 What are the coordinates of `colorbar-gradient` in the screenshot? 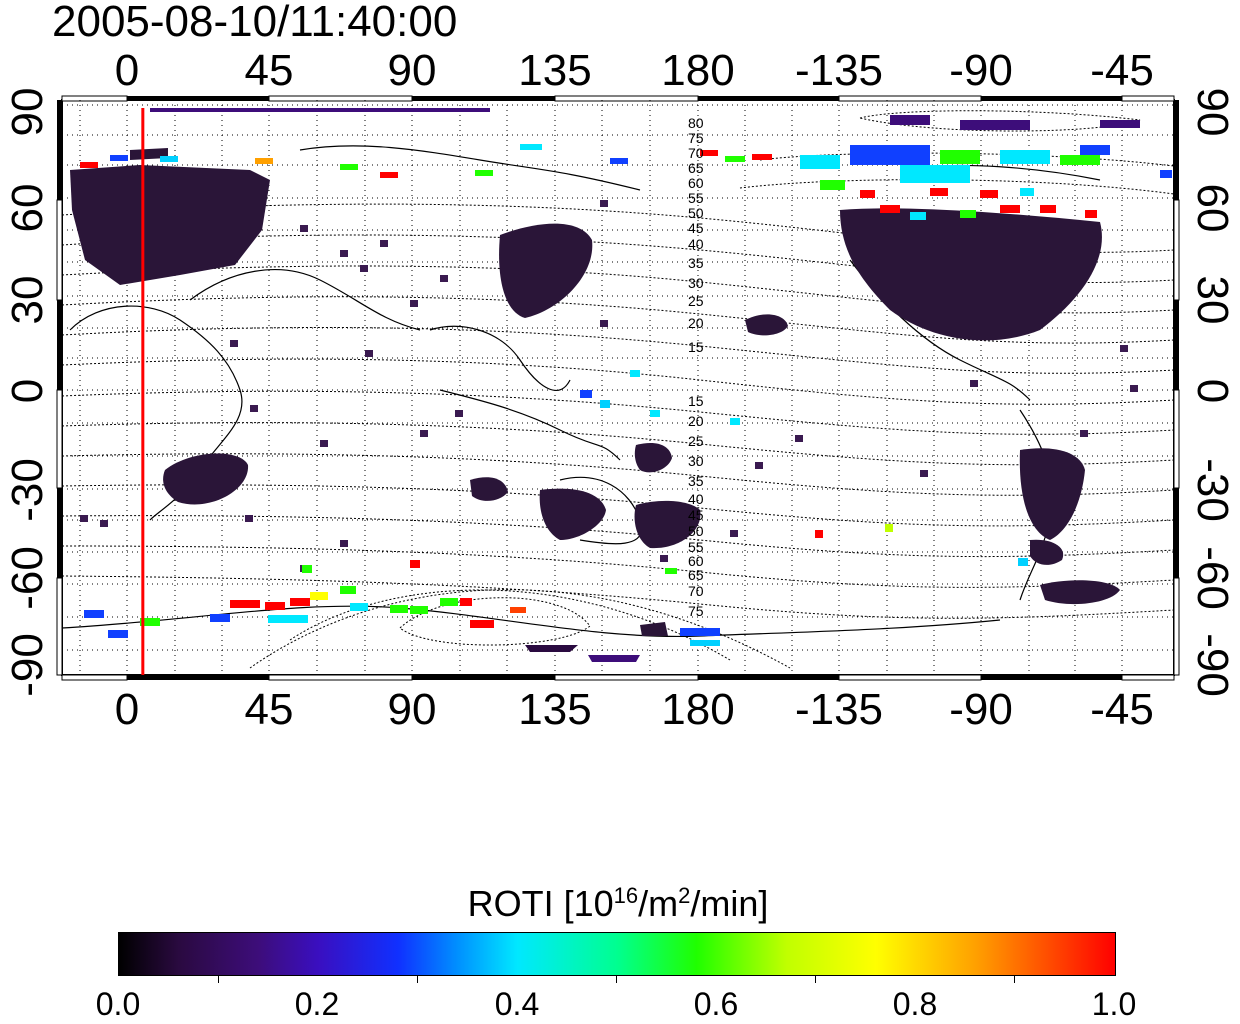 It's located at (617, 954).